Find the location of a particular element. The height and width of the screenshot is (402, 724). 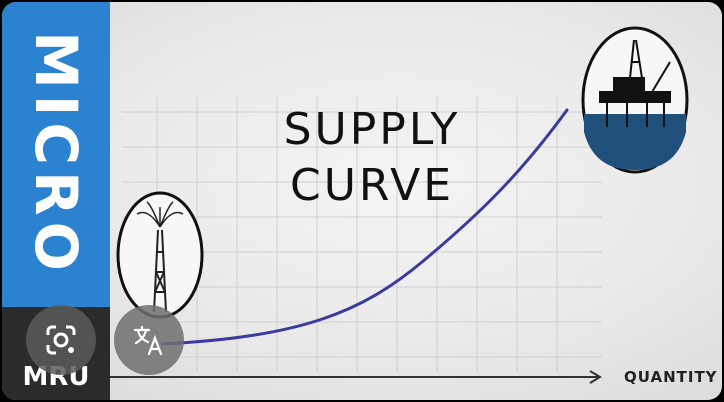

oil-derrick-illustration is located at coordinates (160, 255).